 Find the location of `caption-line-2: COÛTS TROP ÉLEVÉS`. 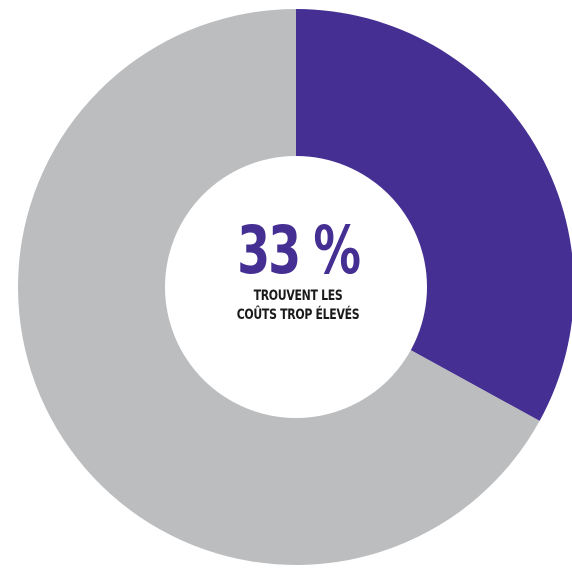

caption-line-2: COÛTS TROP ÉLEVÉS is located at coordinates (298, 315).